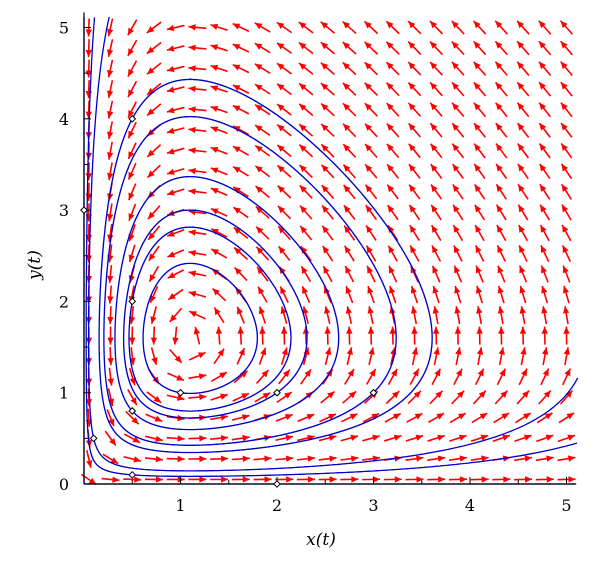  What do you see at coordinates (277, 505) in the screenshot?
I see `x-tick-label: 2` at bounding box center [277, 505].